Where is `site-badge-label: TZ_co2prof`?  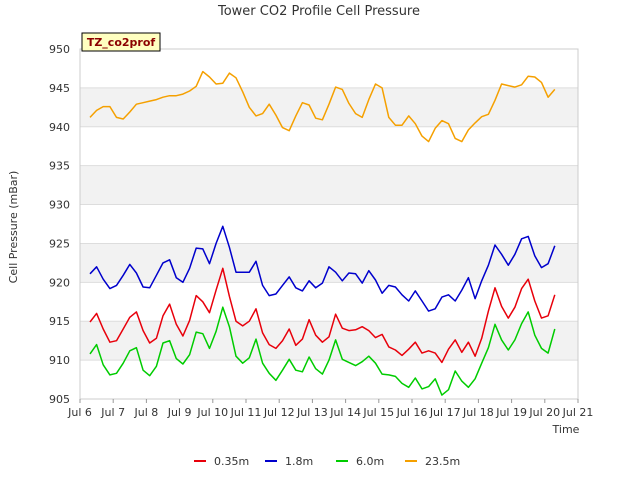
site-badge-label: TZ_co2prof is located at coordinates (121, 42).